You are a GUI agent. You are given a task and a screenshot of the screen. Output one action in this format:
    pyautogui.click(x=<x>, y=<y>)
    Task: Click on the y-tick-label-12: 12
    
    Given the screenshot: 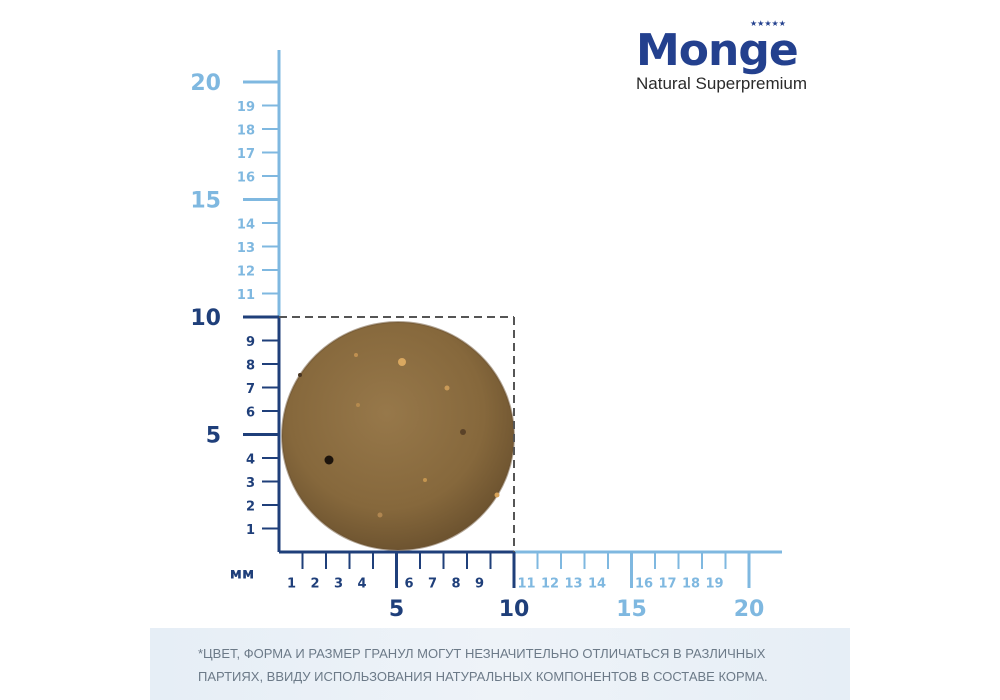 What is the action you would take?
    pyautogui.click(x=246, y=272)
    